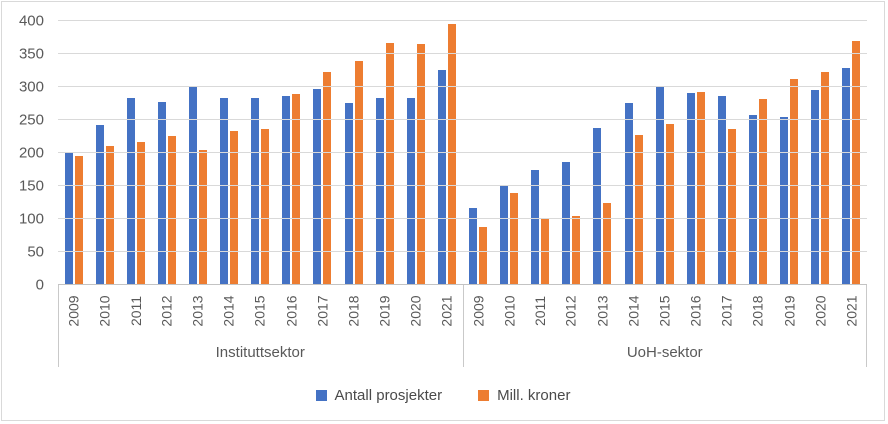 This screenshot has height=424, width=888. I want to click on bar-antall-prosjekter-instituttsektor-2019, so click(379, 191).